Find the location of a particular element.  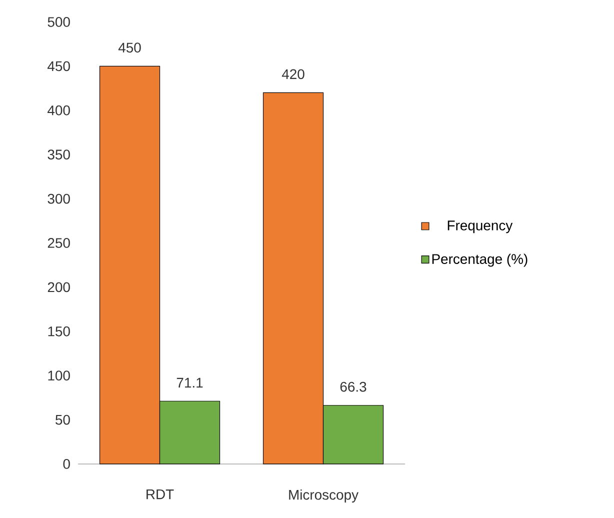

y-tick-label: 250 is located at coordinates (59, 243).